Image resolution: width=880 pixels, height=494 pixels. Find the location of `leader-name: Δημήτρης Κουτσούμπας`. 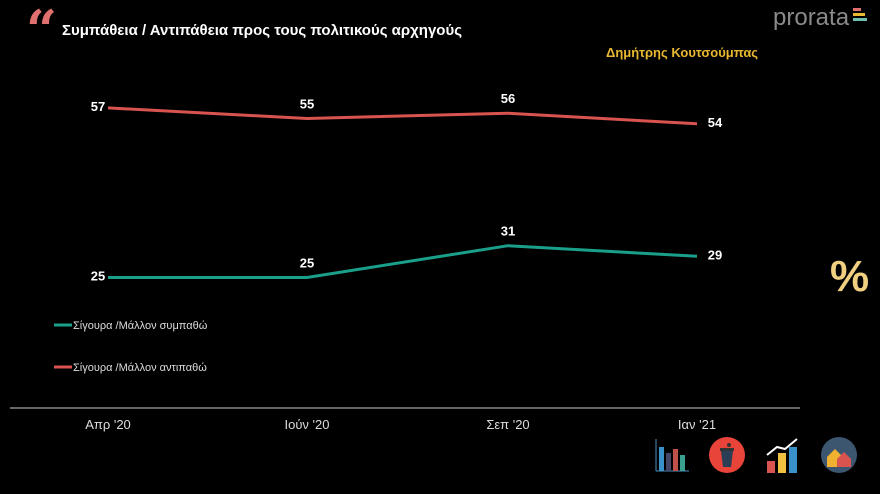

leader-name: Δημήτρης Κουτσούμπας is located at coordinates (682, 52).